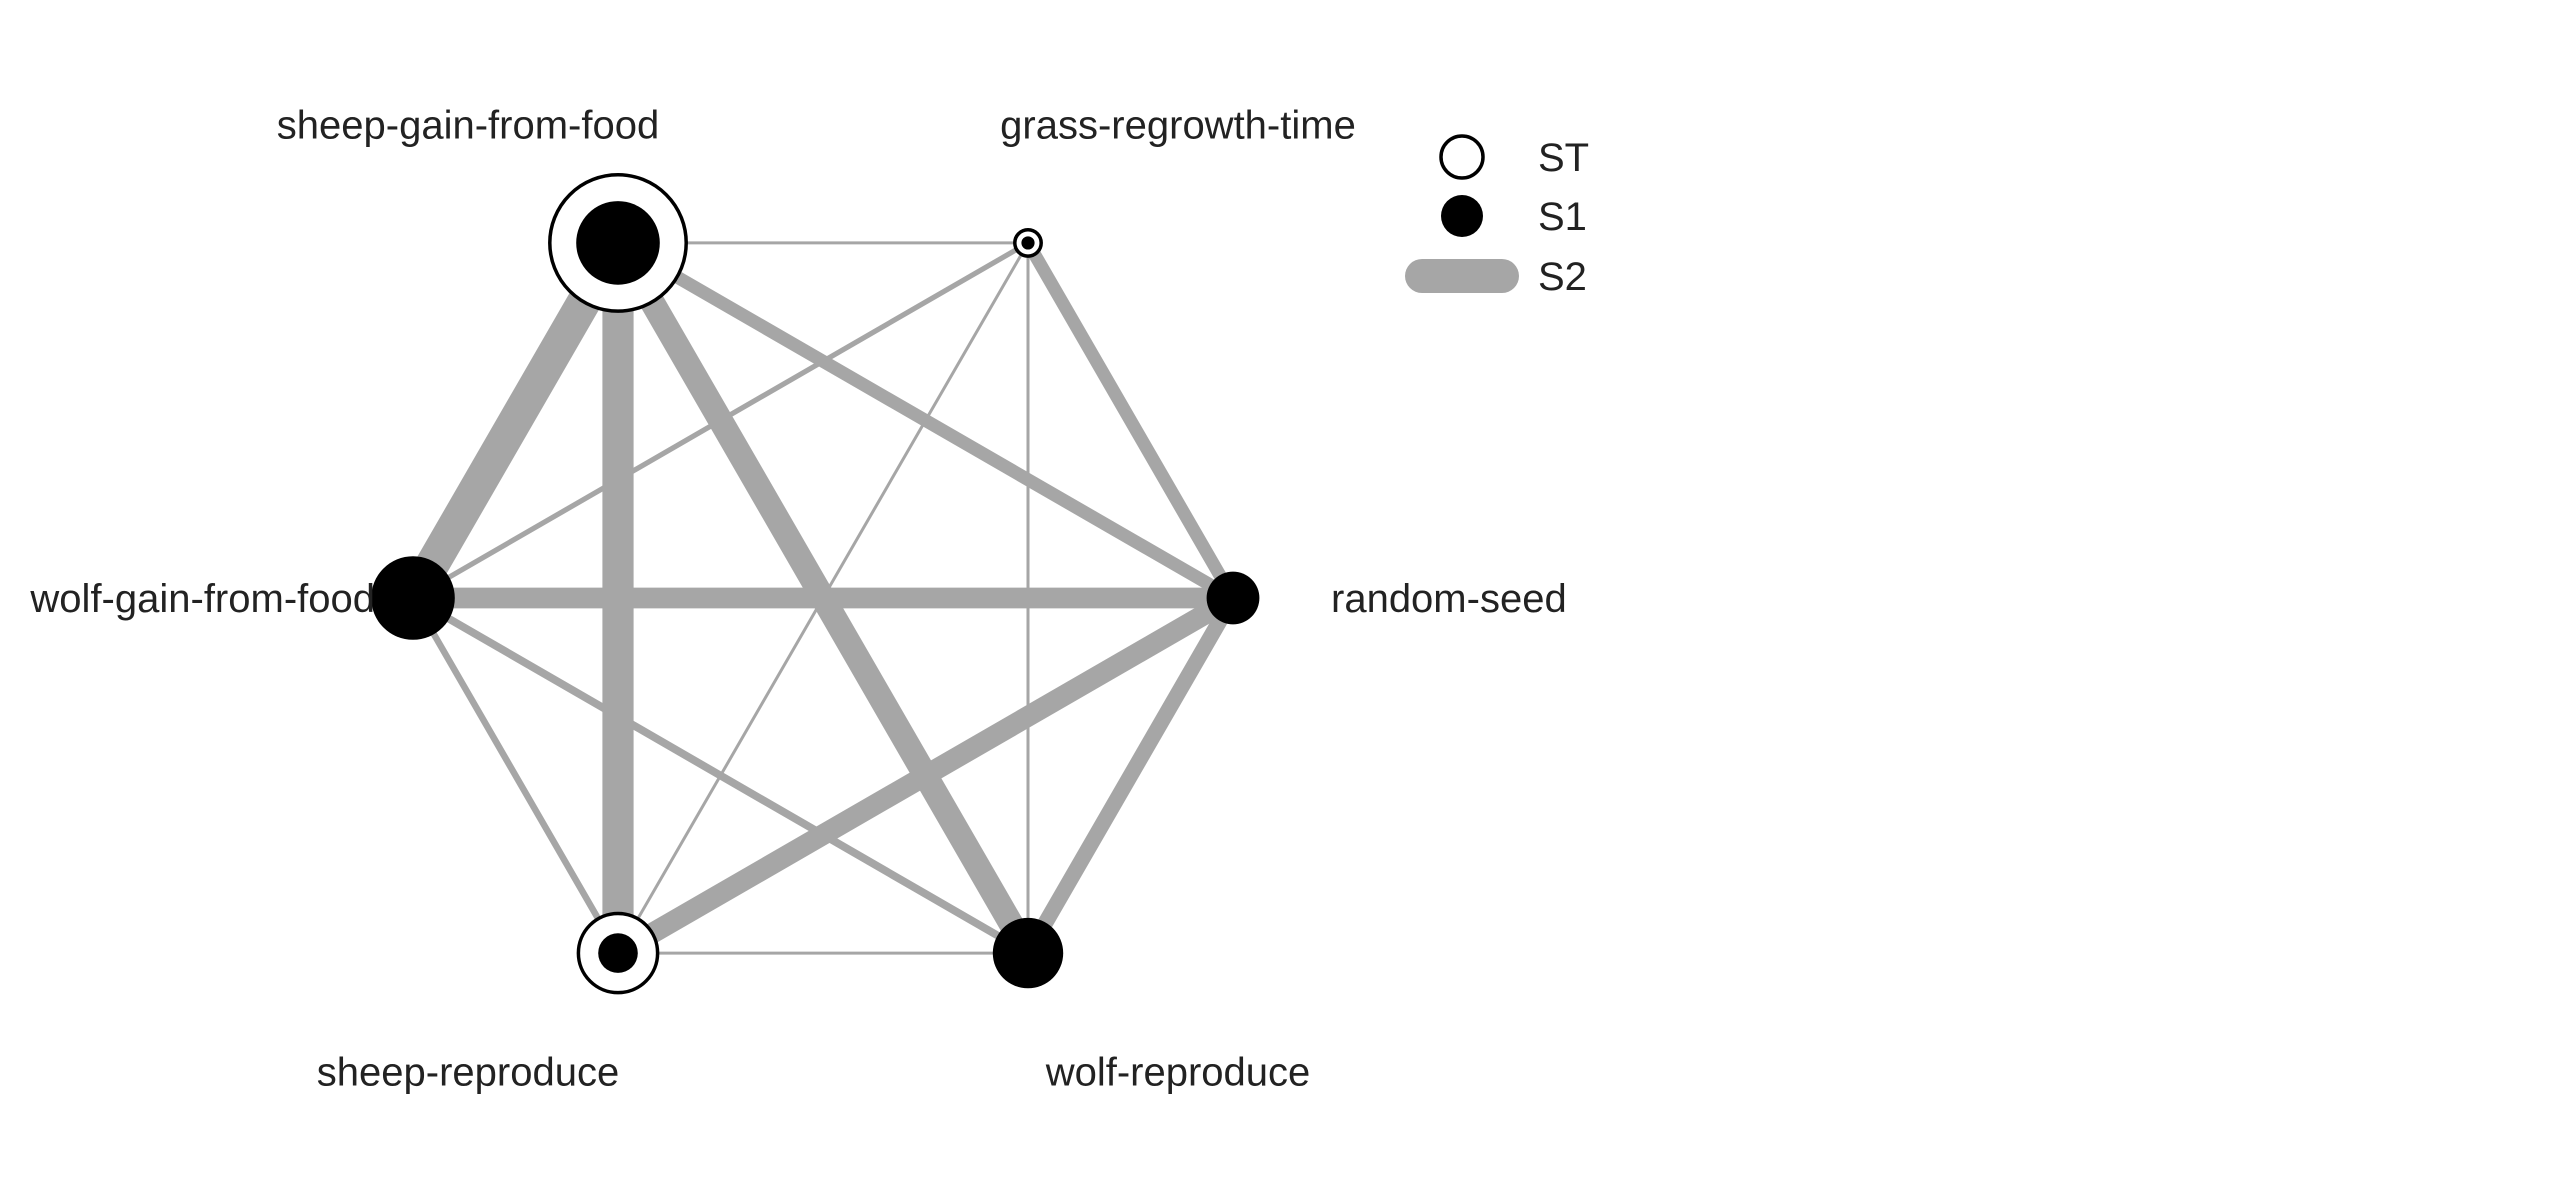 This screenshot has width=2552, height=1192. Describe the element at coordinates (468, 1072) in the screenshot. I see `node-label-sr: sheep-reproduce` at that location.